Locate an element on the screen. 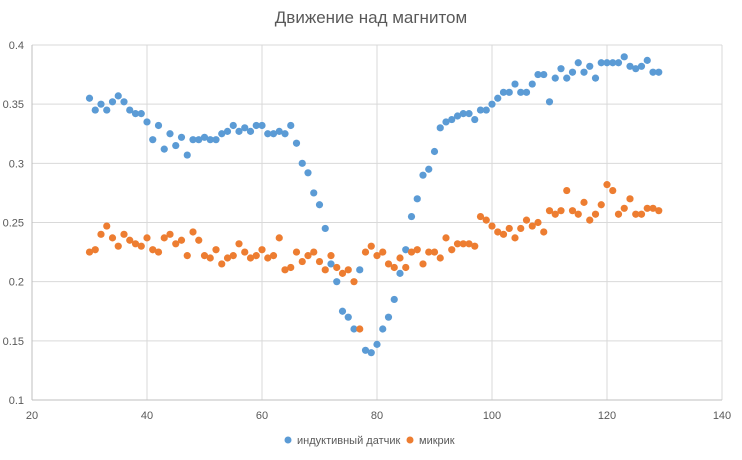 This screenshot has width=742, height=460. legend-label-microswitch: микрик is located at coordinates (437, 441).